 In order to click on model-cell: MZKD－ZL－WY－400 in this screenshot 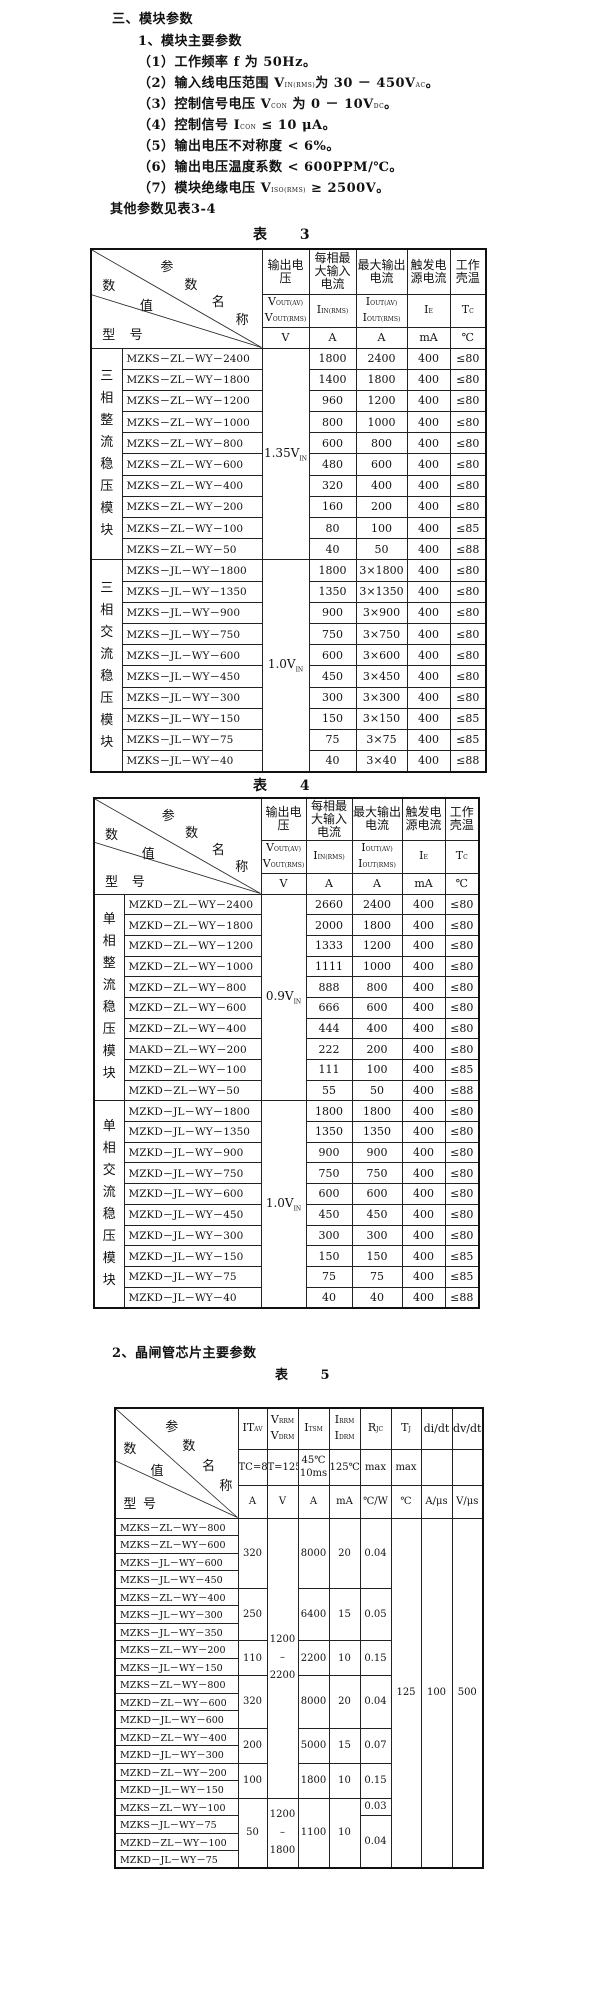, I will do `click(192, 1028)`.